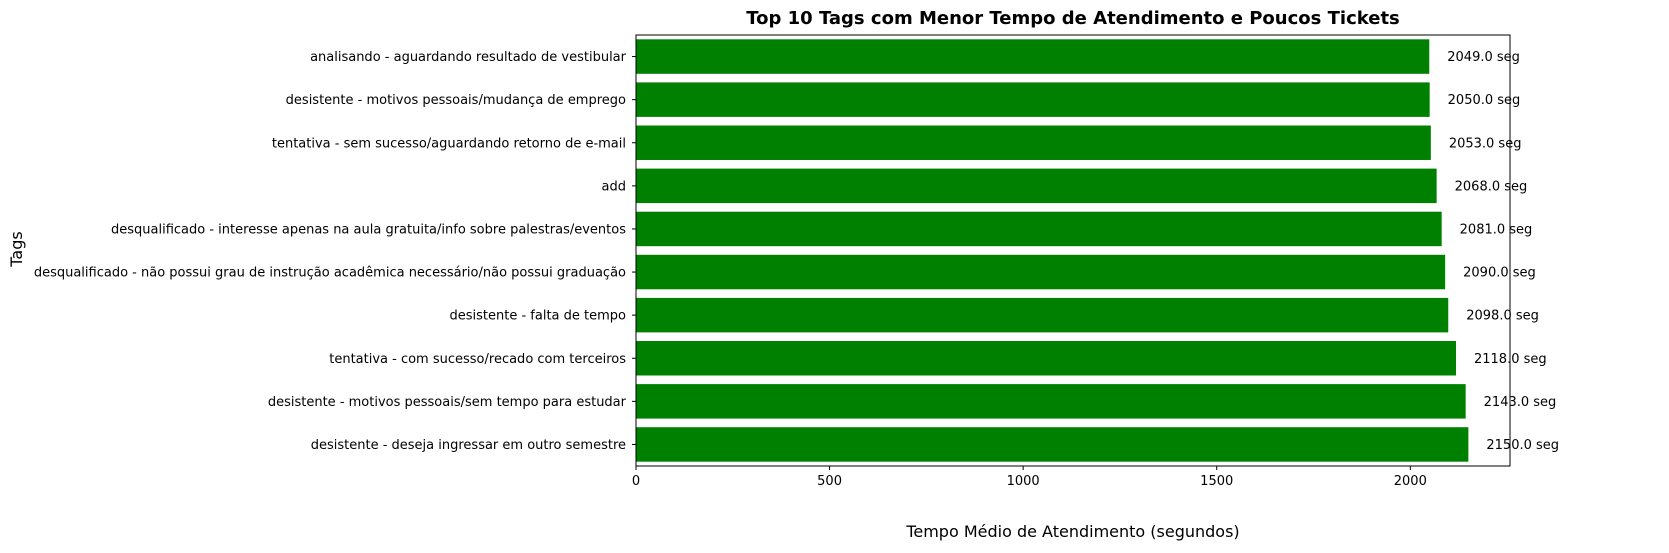 The width and height of the screenshot is (1669, 553). Describe the element at coordinates (1496, 229) in the screenshot. I see `data-label: 2081.0 seg` at that location.